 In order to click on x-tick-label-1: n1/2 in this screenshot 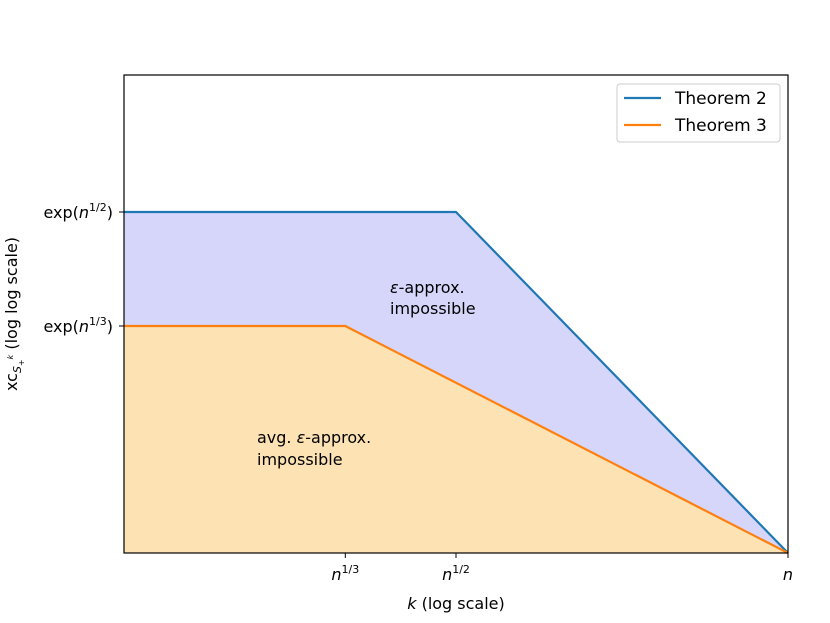, I will do `click(456, 573)`.